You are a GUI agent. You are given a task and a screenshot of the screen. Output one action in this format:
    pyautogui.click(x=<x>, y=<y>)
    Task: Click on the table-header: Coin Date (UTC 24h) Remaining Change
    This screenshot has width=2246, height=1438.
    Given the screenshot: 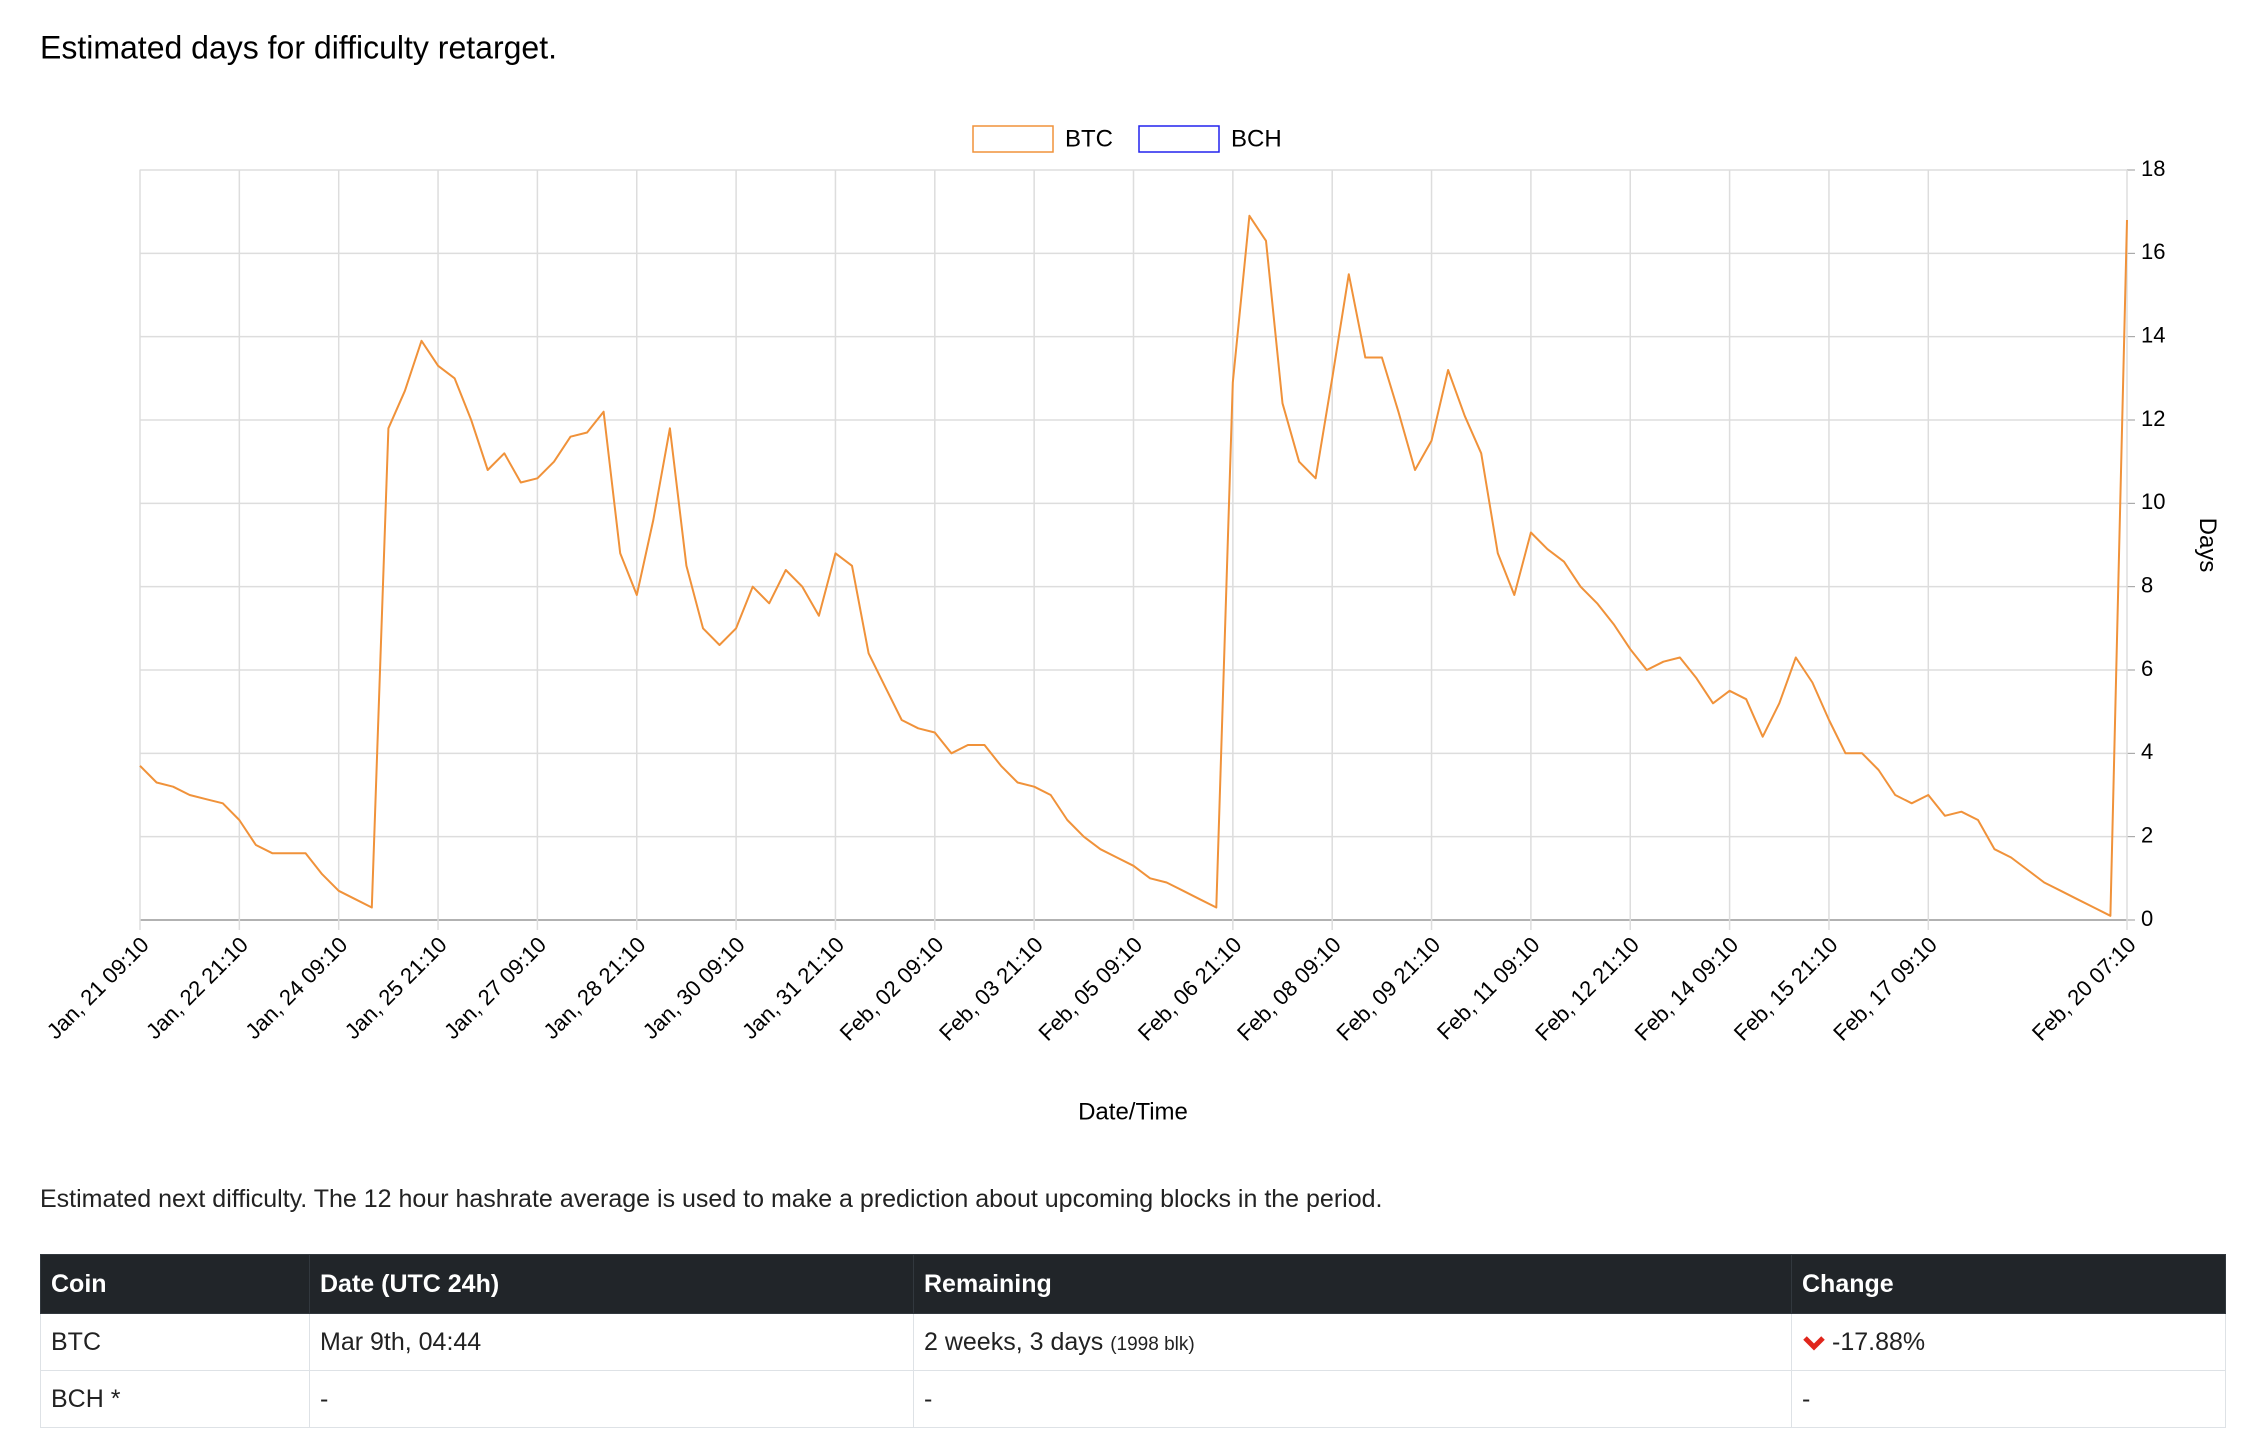 What is the action you would take?
    pyautogui.click(x=1133, y=1284)
    